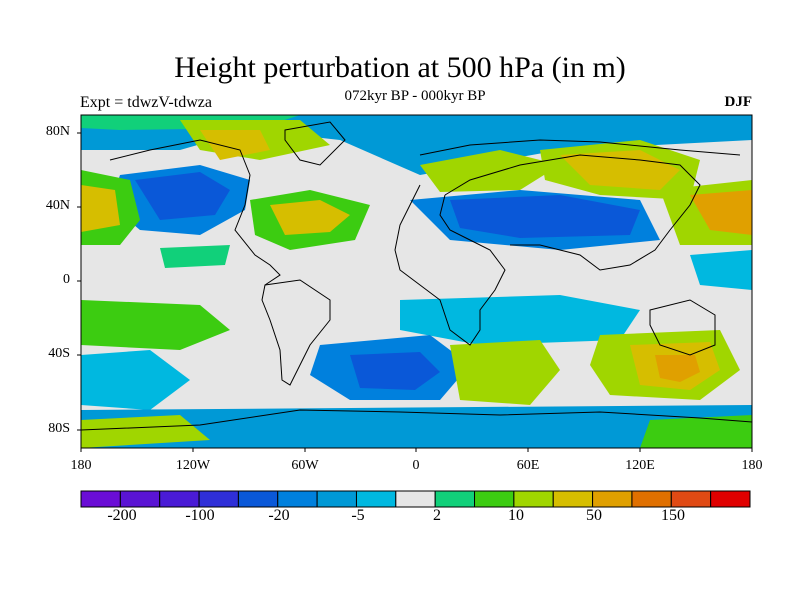  I want to click on lat-tick-label: 40N, so click(57, 205).